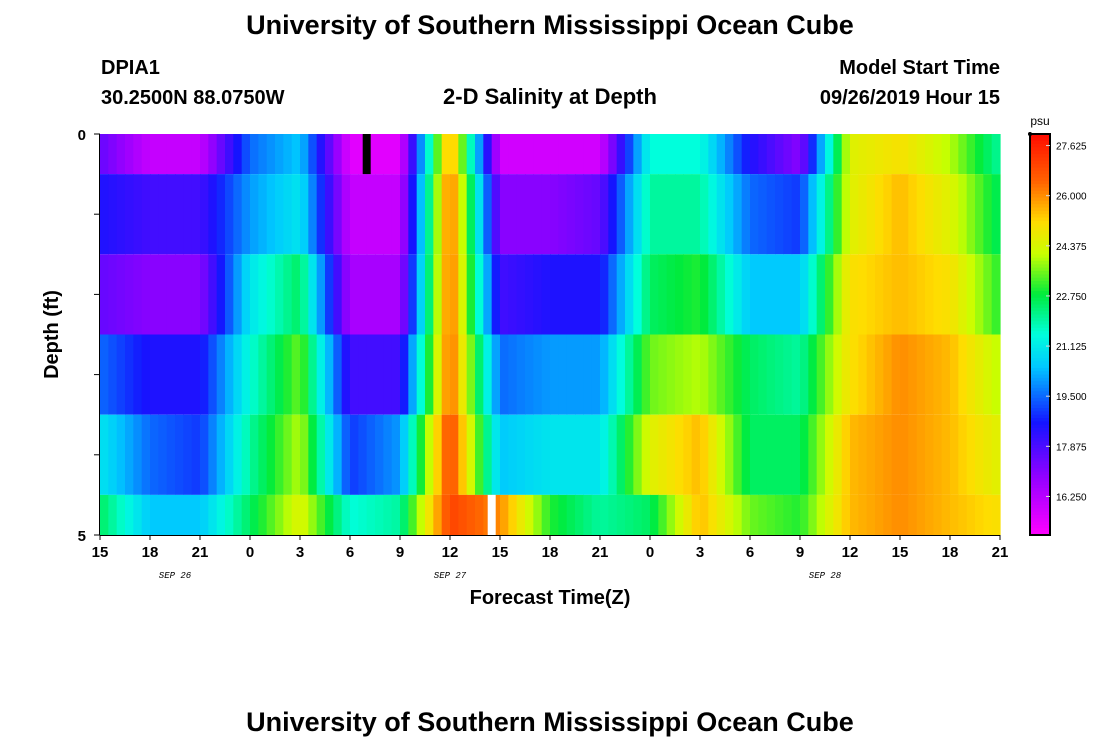 The width and height of the screenshot is (1100, 750). I want to click on date-label: SEP 27, so click(450, 576).